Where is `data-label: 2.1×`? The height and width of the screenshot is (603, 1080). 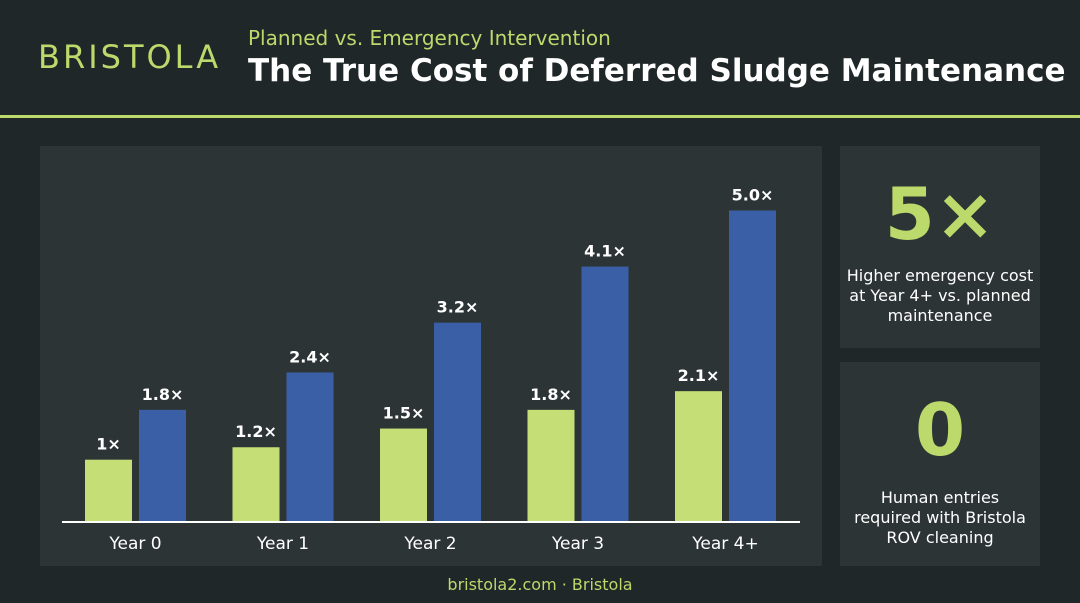 data-label: 2.1× is located at coordinates (699, 375).